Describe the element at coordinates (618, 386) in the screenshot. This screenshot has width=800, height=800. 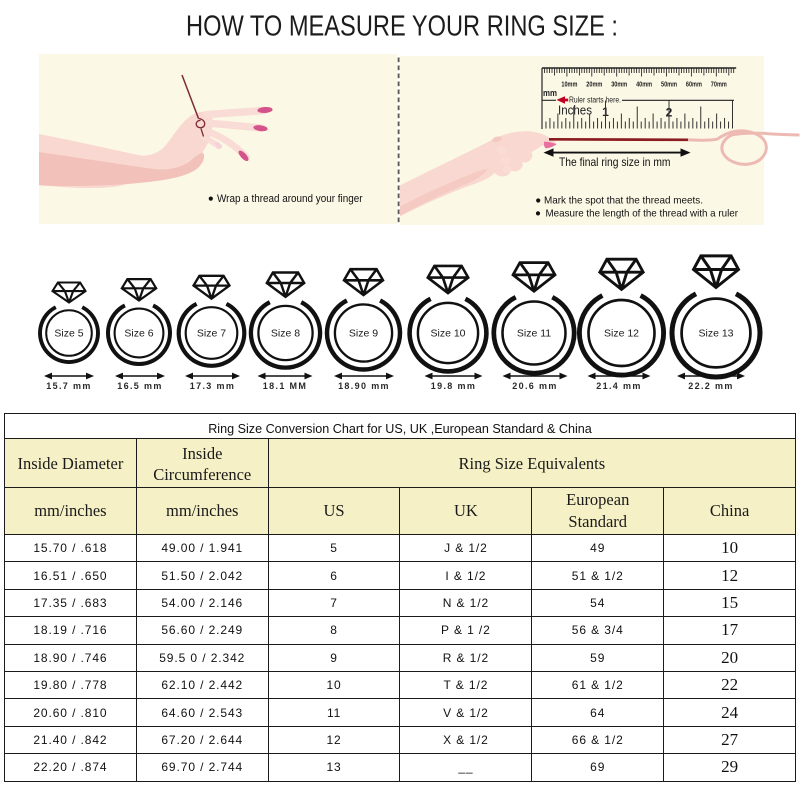
I see `svg-text: 21.4 mm` at that location.